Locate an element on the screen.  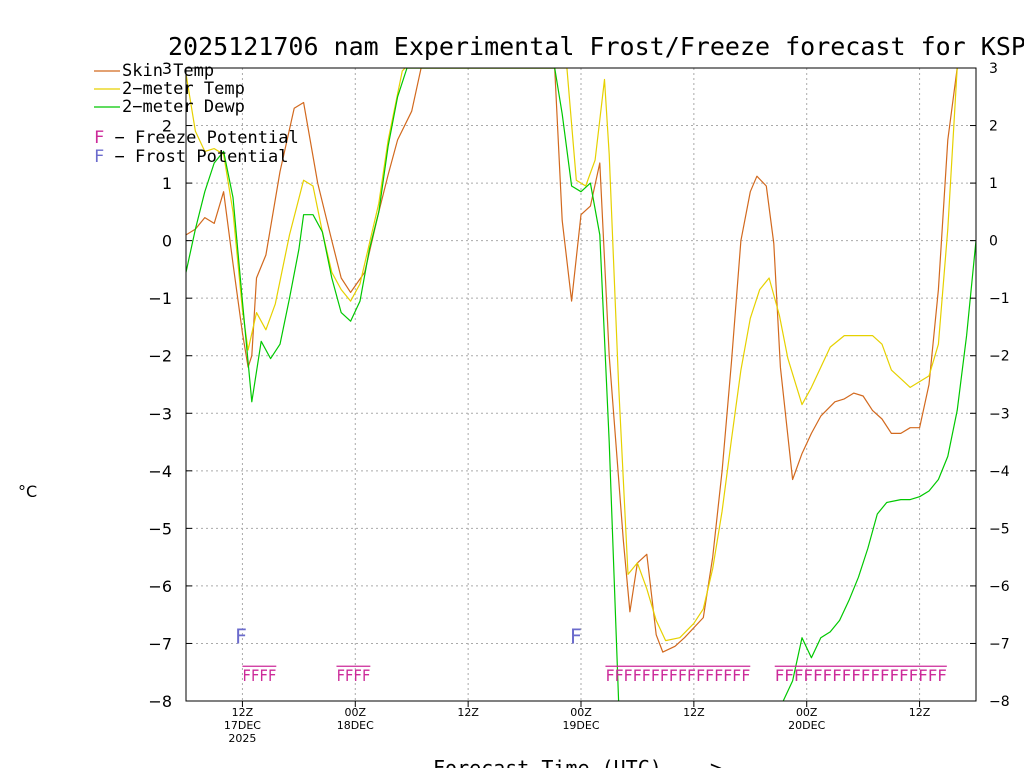
legend-label: Skin Temp is located at coordinates (168, 71).